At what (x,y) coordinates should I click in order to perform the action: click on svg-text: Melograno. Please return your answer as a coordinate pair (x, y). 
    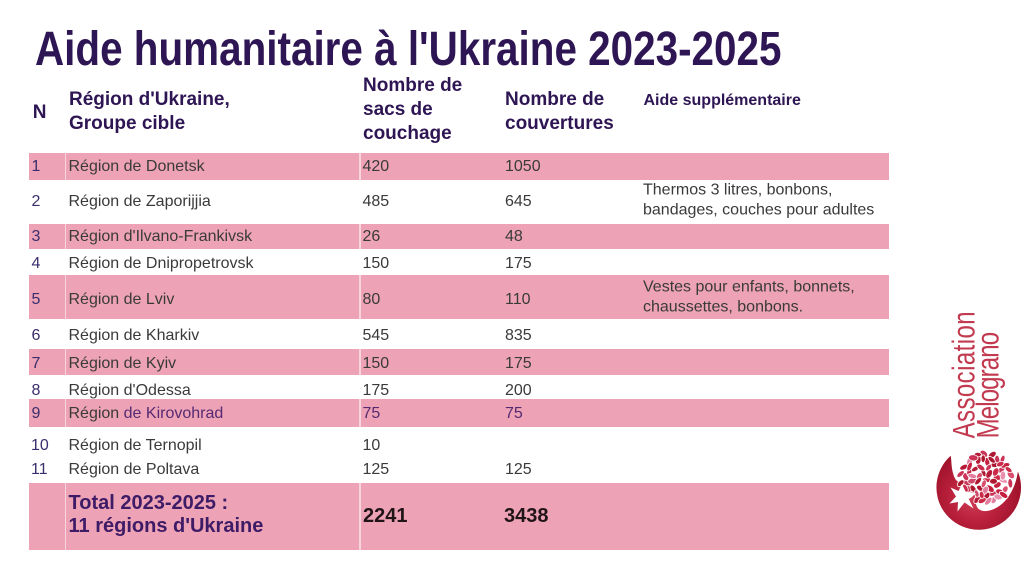
    Looking at the image, I should click on (988, 385).